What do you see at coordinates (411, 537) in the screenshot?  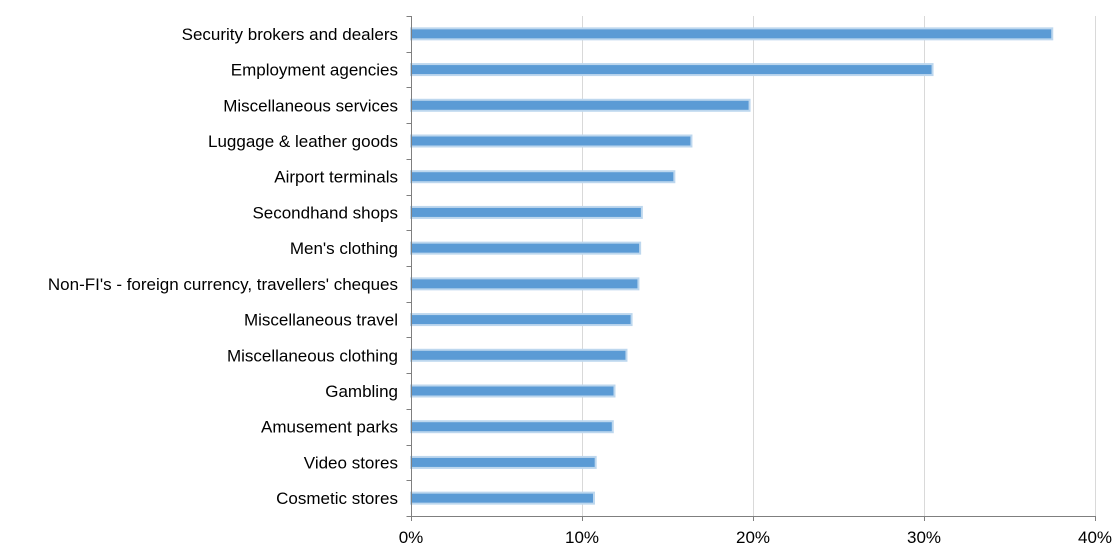 I see `x-tick-label-0: 0%` at bounding box center [411, 537].